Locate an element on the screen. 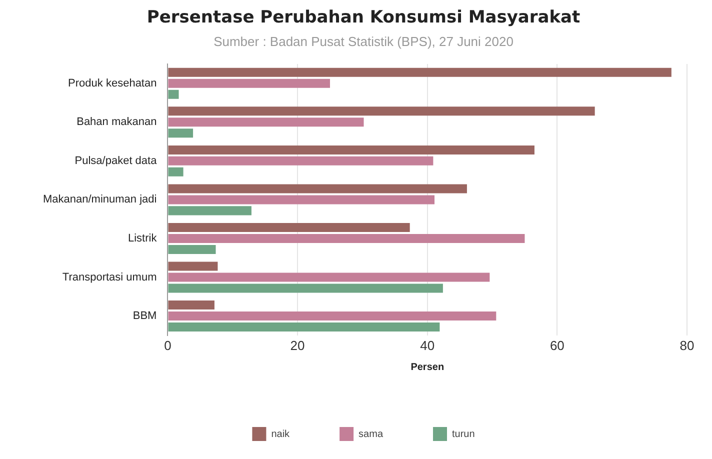  x-tick-label: 0 is located at coordinates (168, 345).